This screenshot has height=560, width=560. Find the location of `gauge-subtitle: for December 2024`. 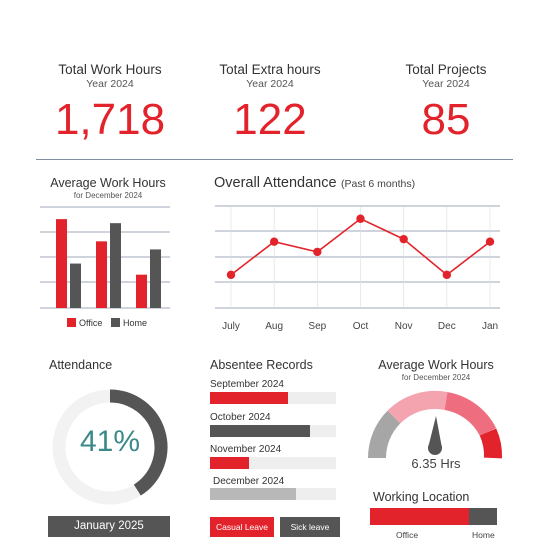

gauge-subtitle: for December 2024 is located at coordinates (436, 377).